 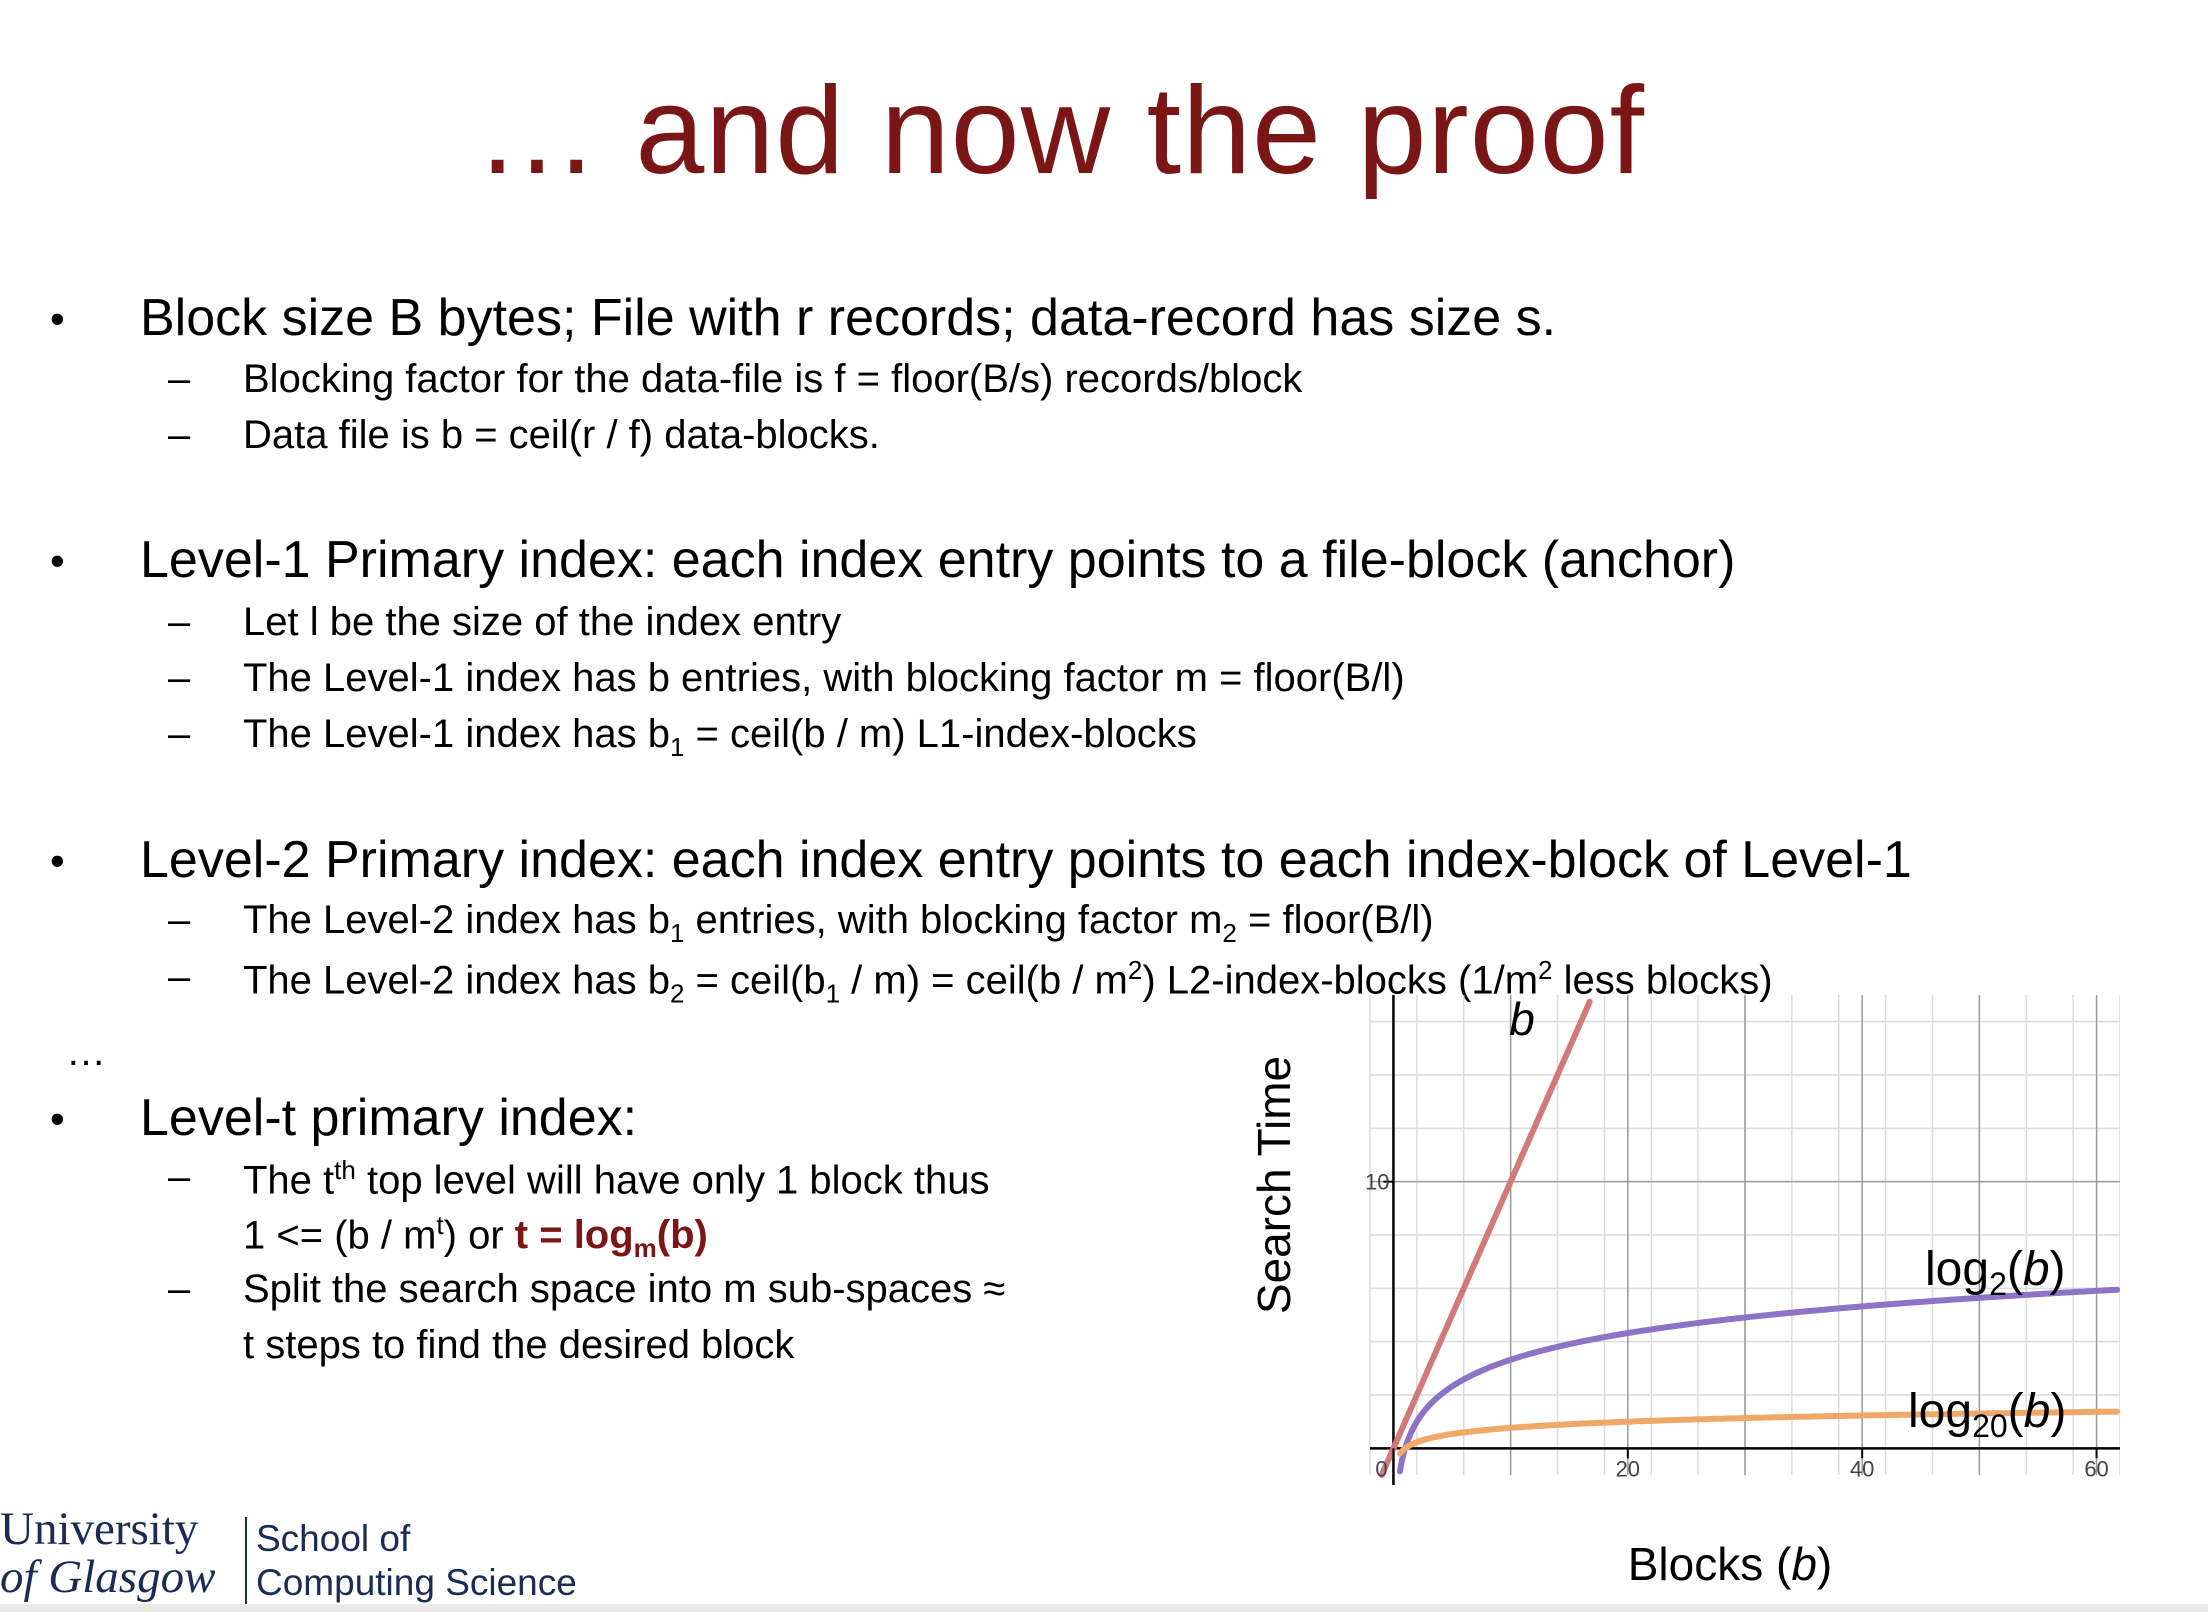 What do you see at coordinates (1987, 1414) in the screenshot?
I see `series-label-log20: log20(b)` at bounding box center [1987, 1414].